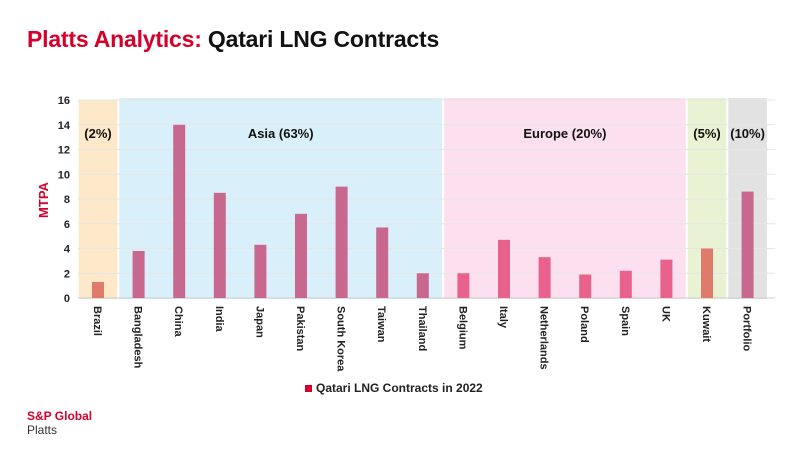 This screenshot has height=450, width=800. I want to click on x-tick-label: Portfolio, so click(747, 328).